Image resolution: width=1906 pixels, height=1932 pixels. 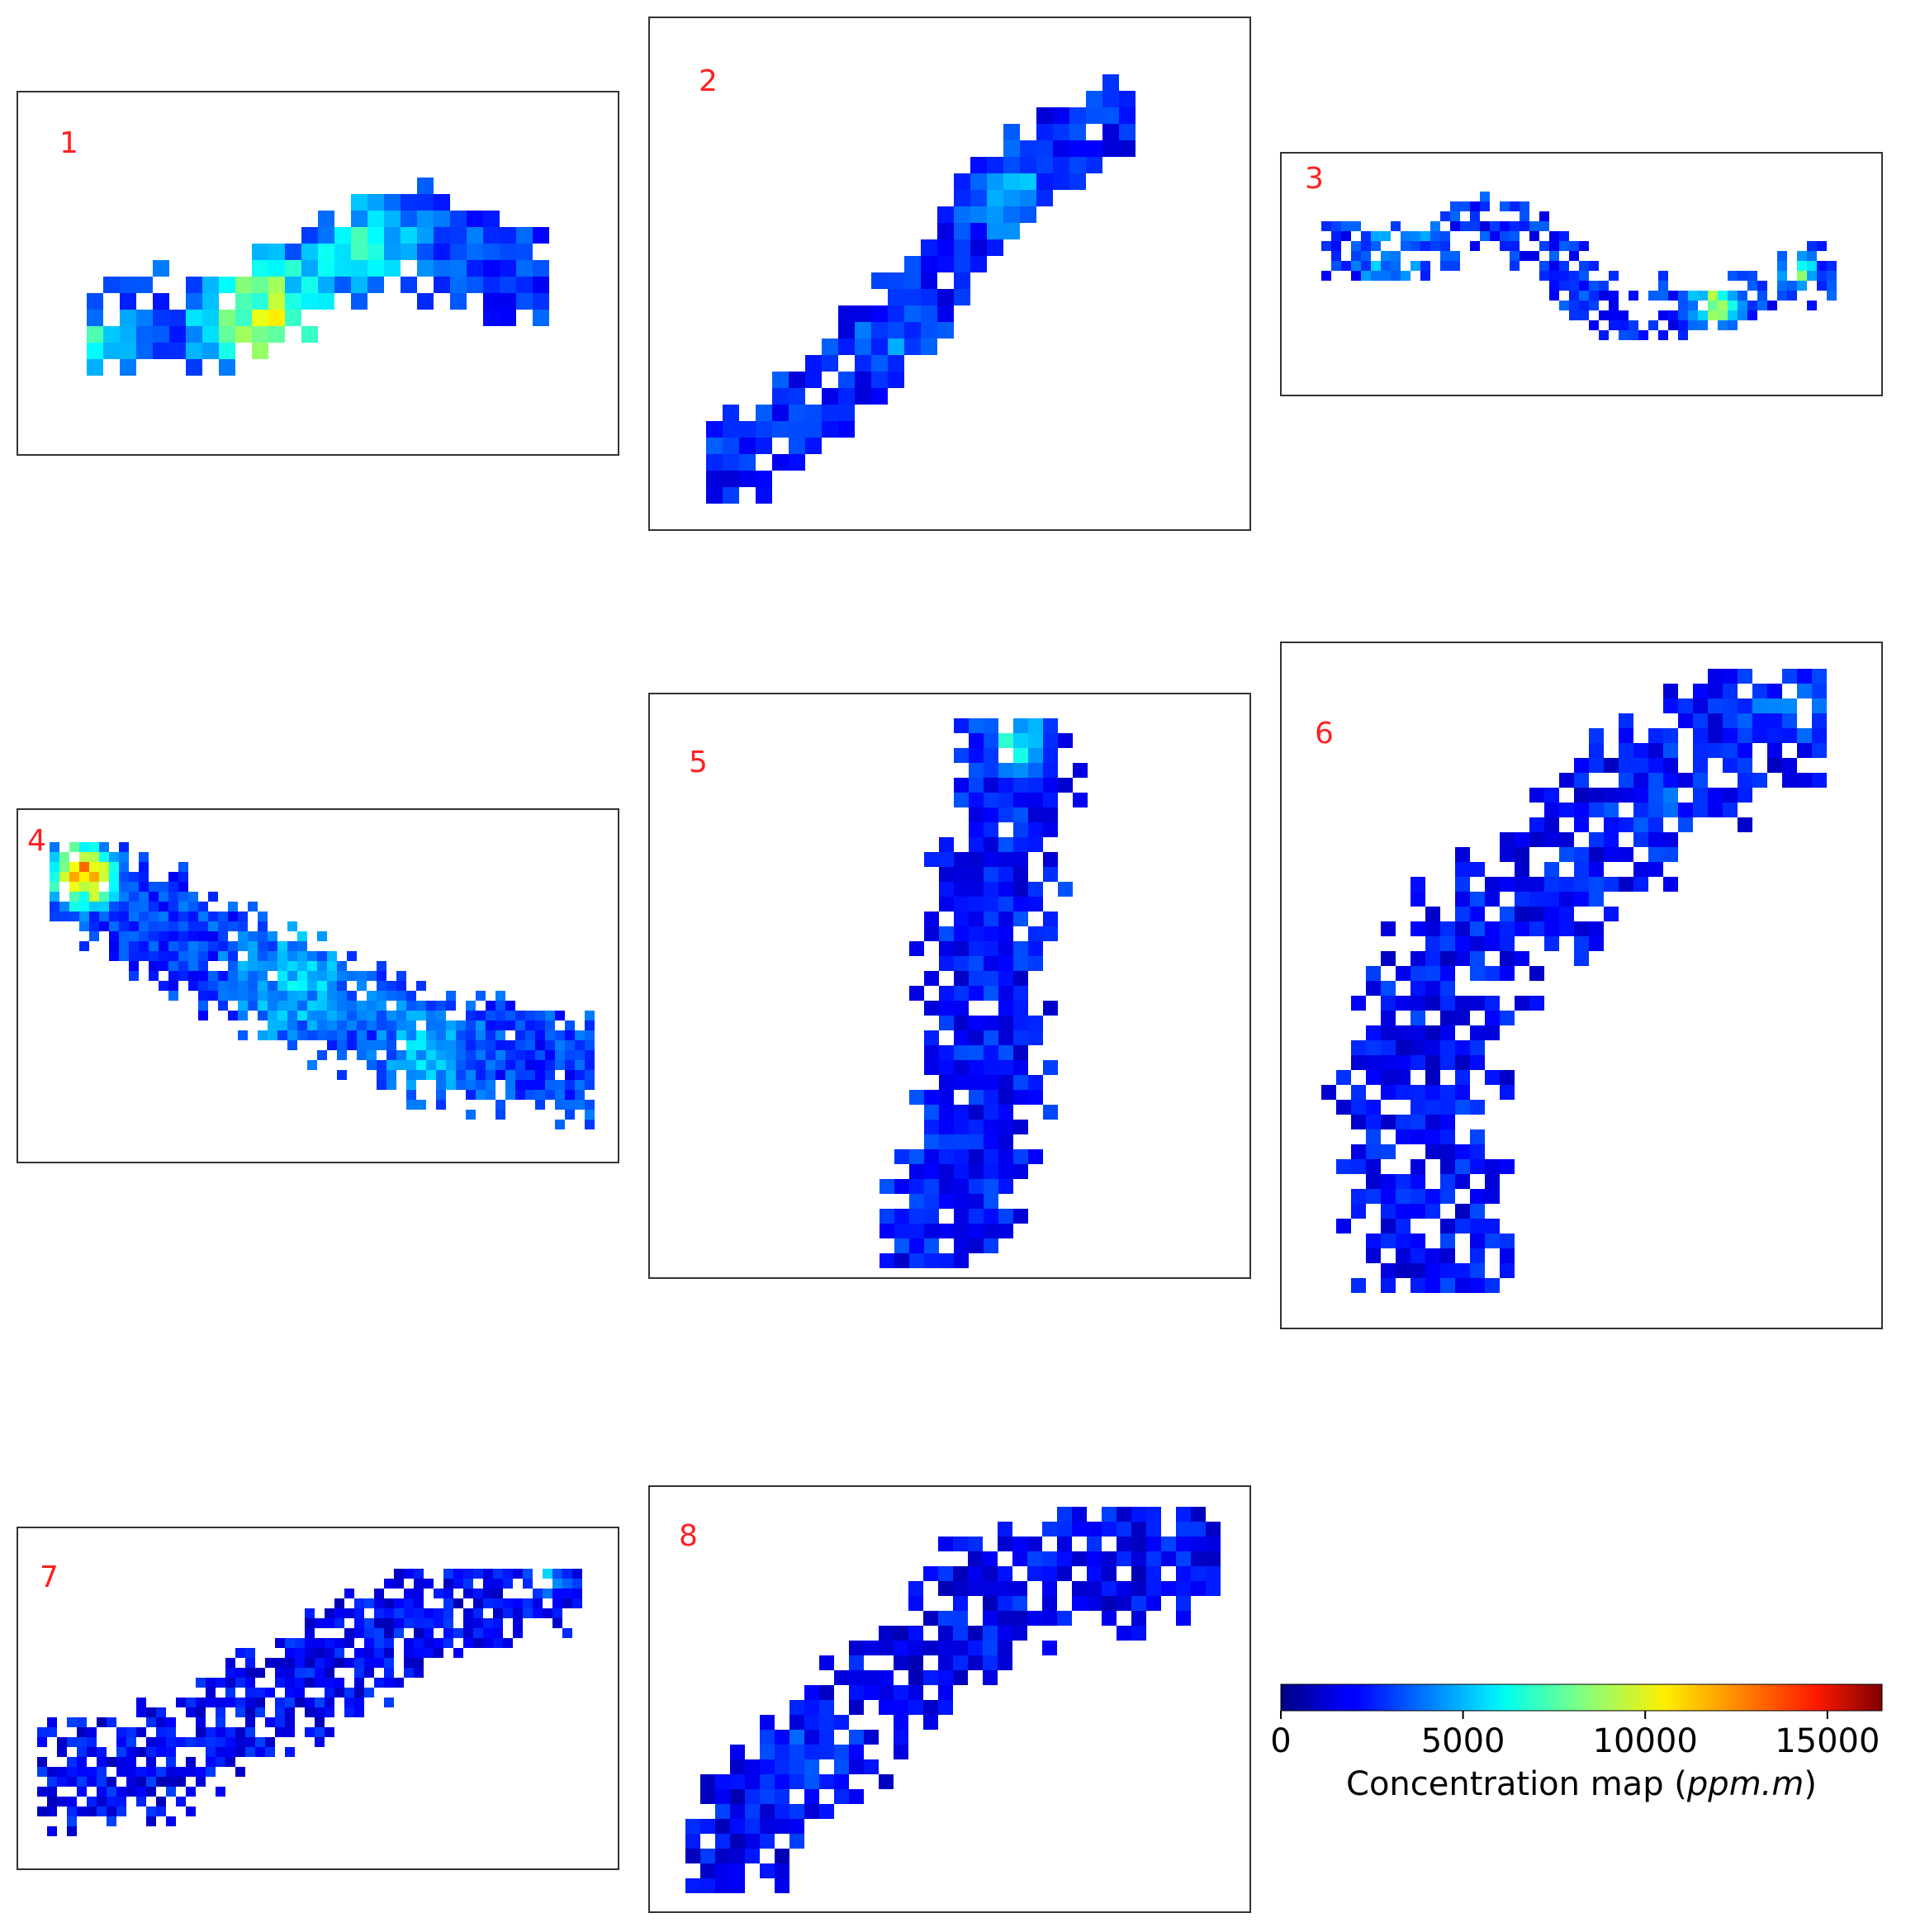 What do you see at coordinates (1463, 1741) in the screenshot?
I see `colorbar-tick-label: 5000` at bounding box center [1463, 1741].